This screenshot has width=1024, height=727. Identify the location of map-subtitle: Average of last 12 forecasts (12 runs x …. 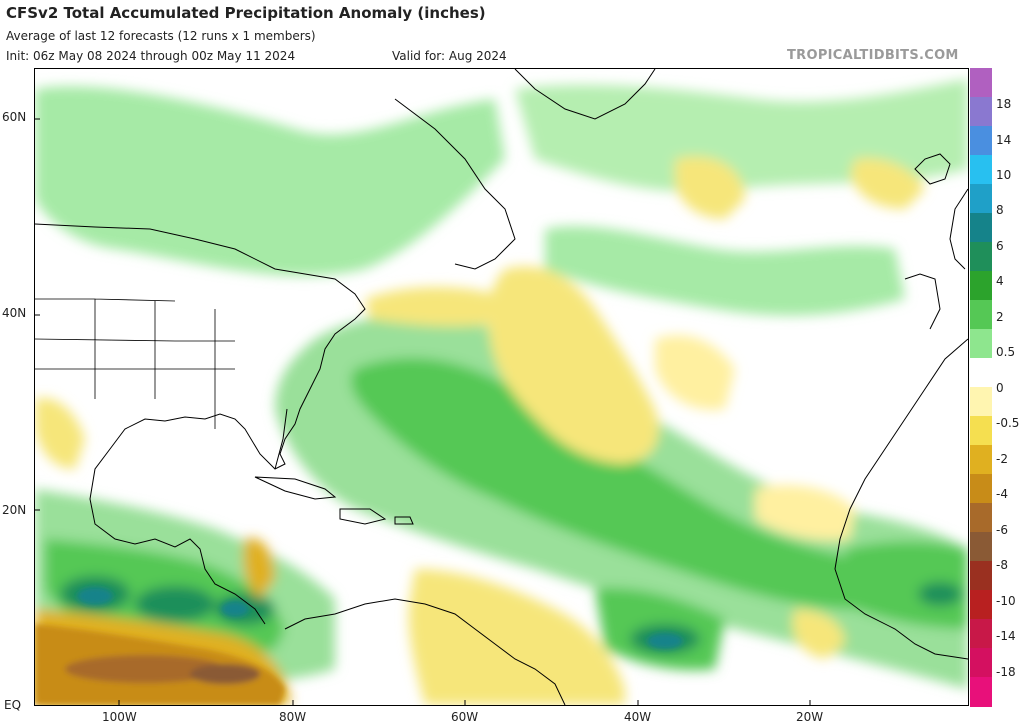
(161, 36).